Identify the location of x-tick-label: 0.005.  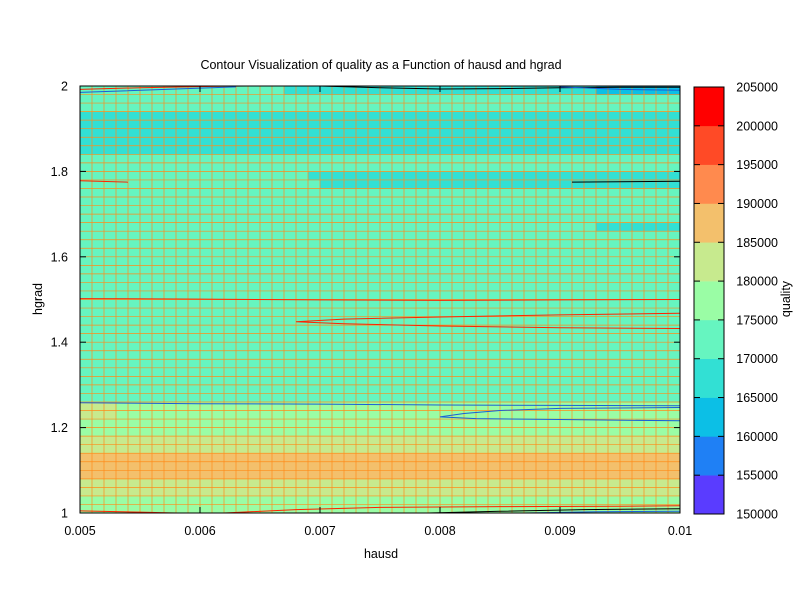
(79, 531).